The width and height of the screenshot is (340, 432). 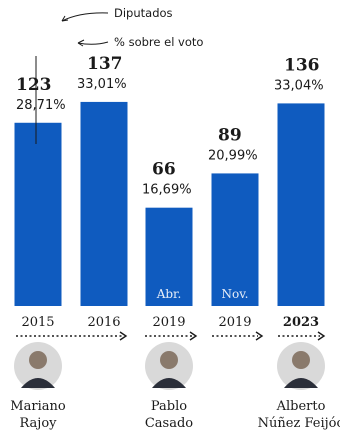 What do you see at coordinates (34, 85) in the screenshot?
I see `seat-label-0: 123` at bounding box center [34, 85].